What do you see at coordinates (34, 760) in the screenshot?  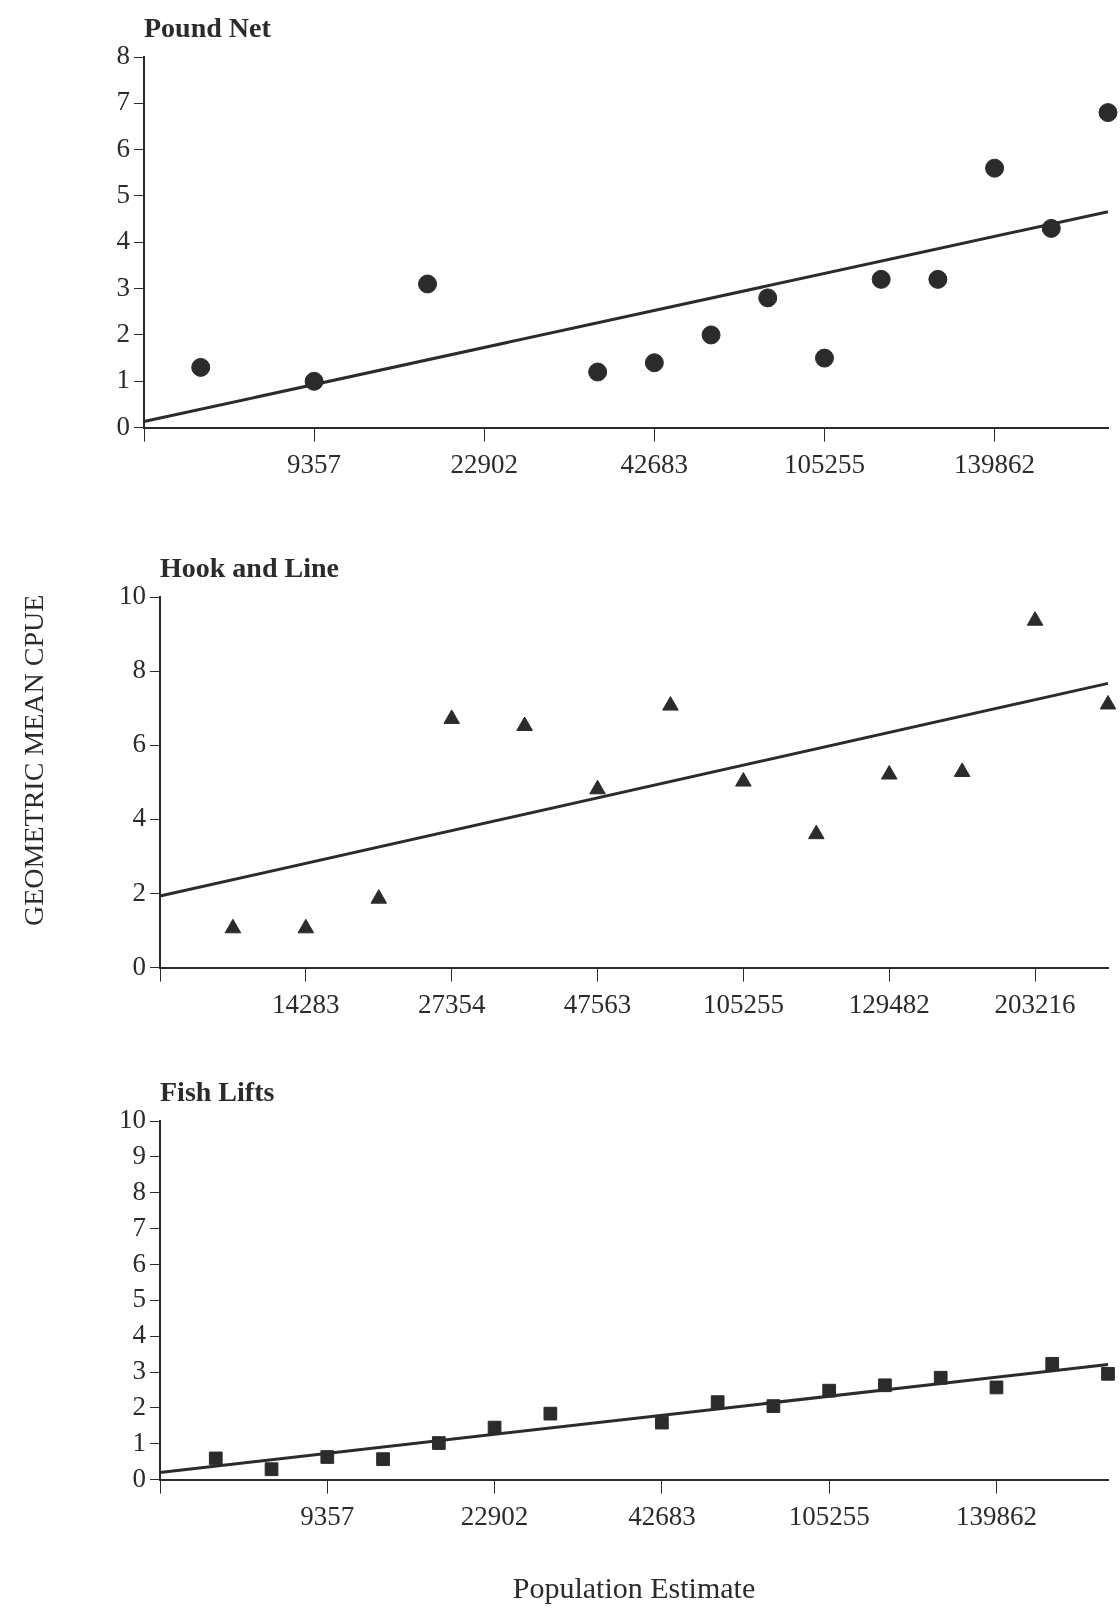 I see `y-axis-title: GEOMETRIC MEAN CPUE` at bounding box center [34, 760].